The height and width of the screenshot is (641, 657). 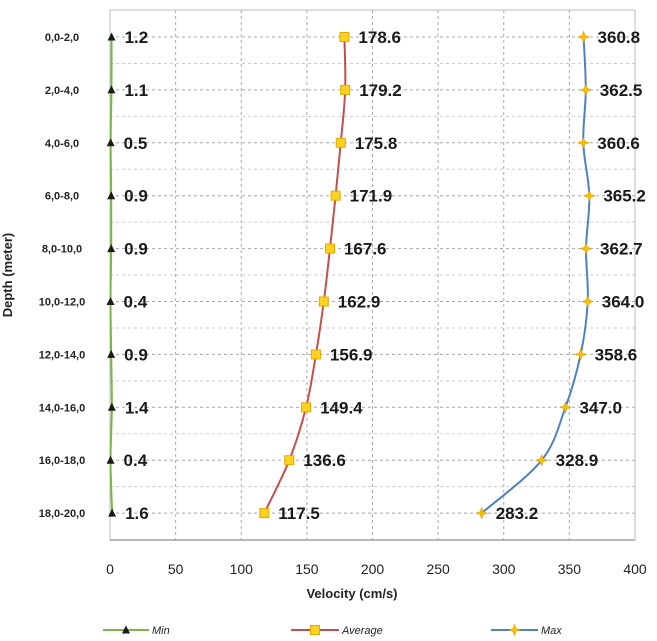 What do you see at coordinates (438, 569) in the screenshot?
I see `x-tick-label: 250` at bounding box center [438, 569].